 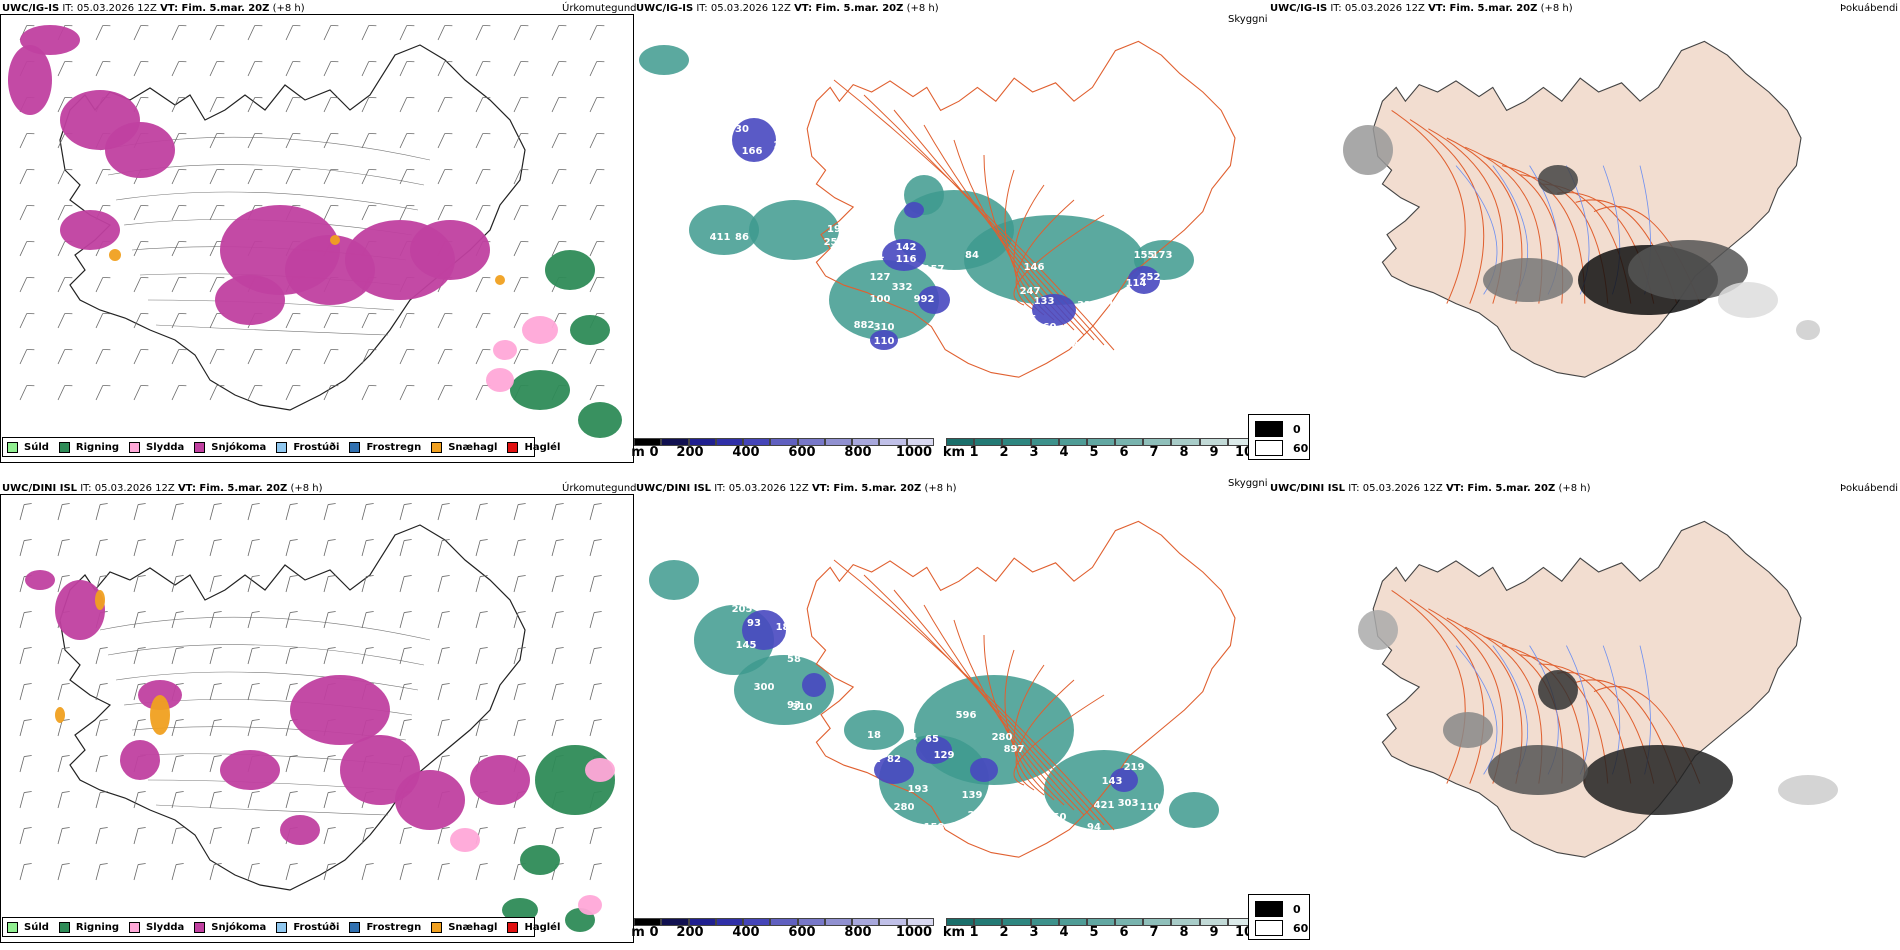 I want to click on cloud-base-value: 100, so click(x=880, y=299).